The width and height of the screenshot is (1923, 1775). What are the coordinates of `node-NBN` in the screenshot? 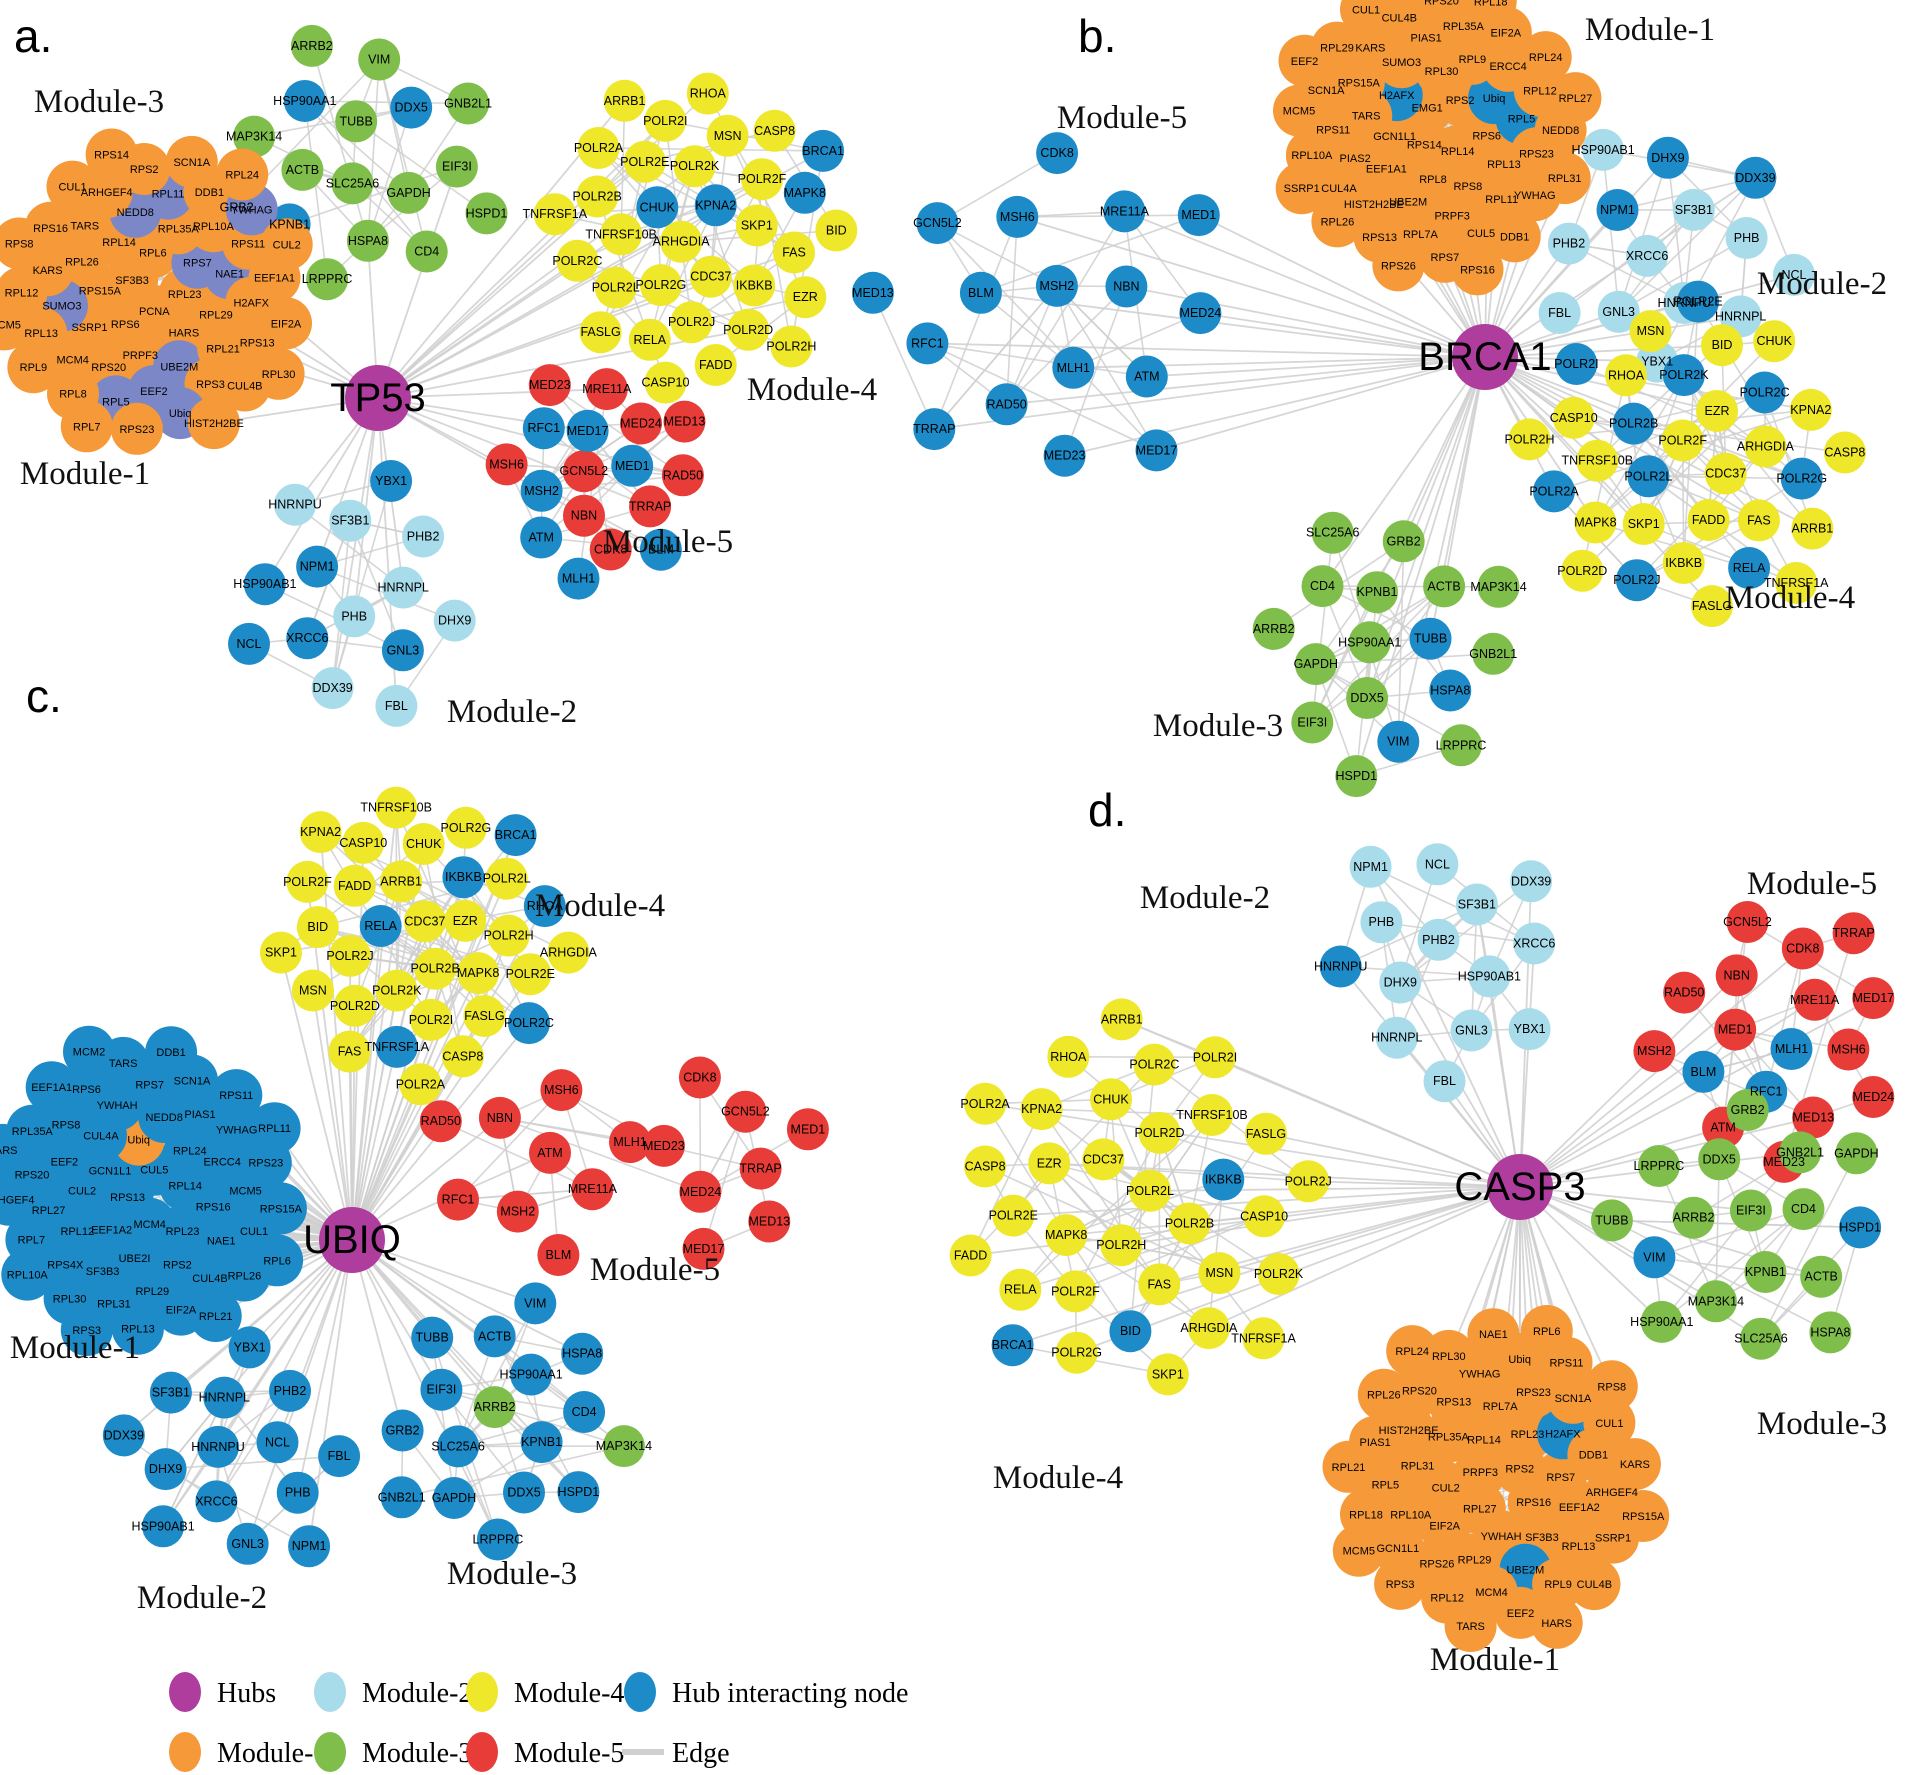 It's located at (584, 515).